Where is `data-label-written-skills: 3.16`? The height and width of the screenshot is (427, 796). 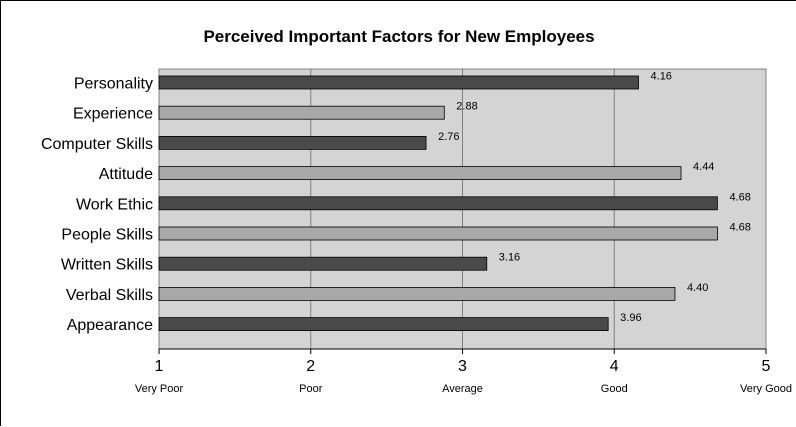 data-label-written-skills: 3.16 is located at coordinates (509, 258).